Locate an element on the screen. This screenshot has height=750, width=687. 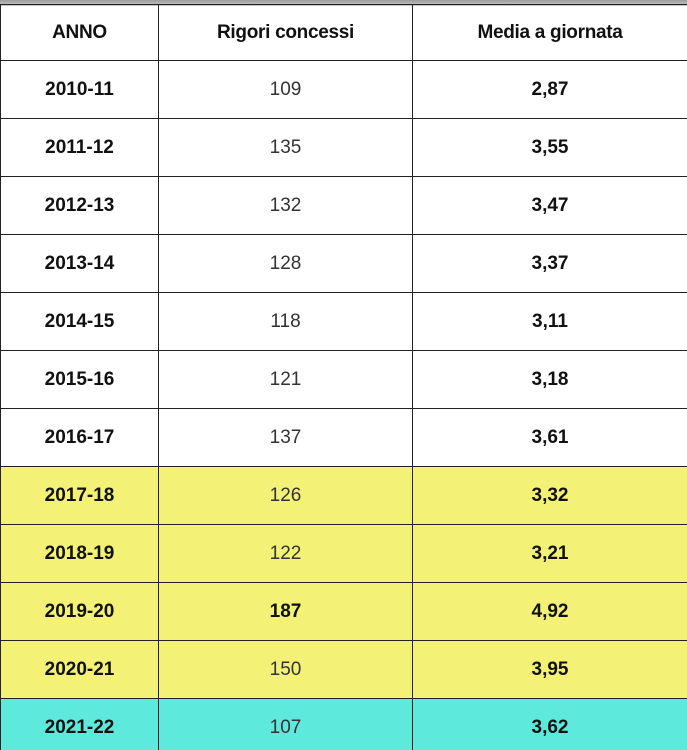
table-row: 2015-16 121 3,18 is located at coordinates (343, 379).